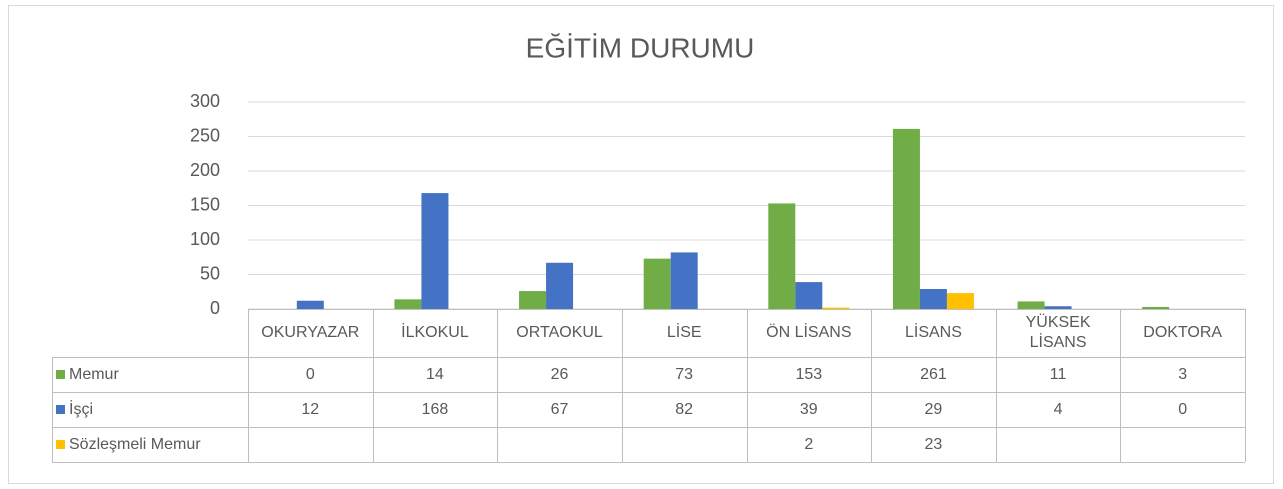 The width and height of the screenshot is (1283, 489). I want to click on legend-entry: İşçi, so click(150, 409).